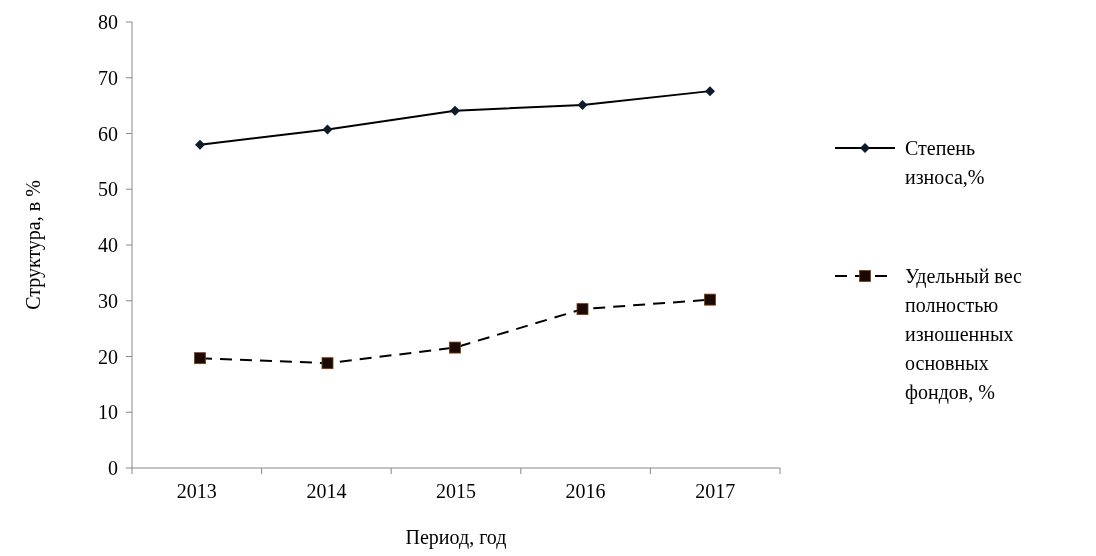  What do you see at coordinates (715, 491) in the screenshot?
I see `x-tick-label: 2017` at bounding box center [715, 491].